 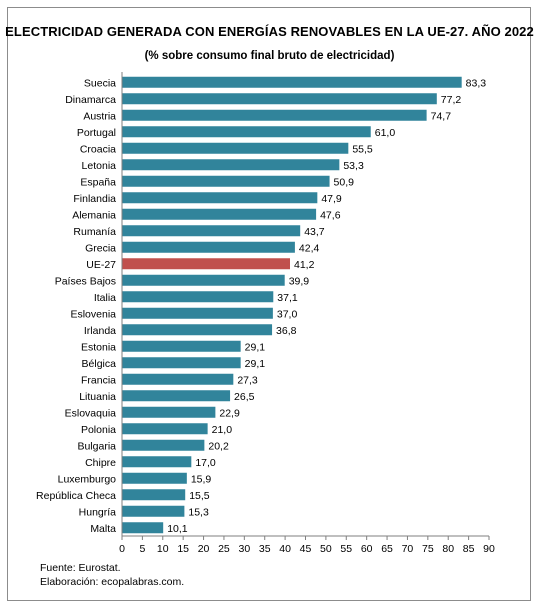 What do you see at coordinates (387, 549) in the screenshot?
I see `x-tick-label: 65` at bounding box center [387, 549].